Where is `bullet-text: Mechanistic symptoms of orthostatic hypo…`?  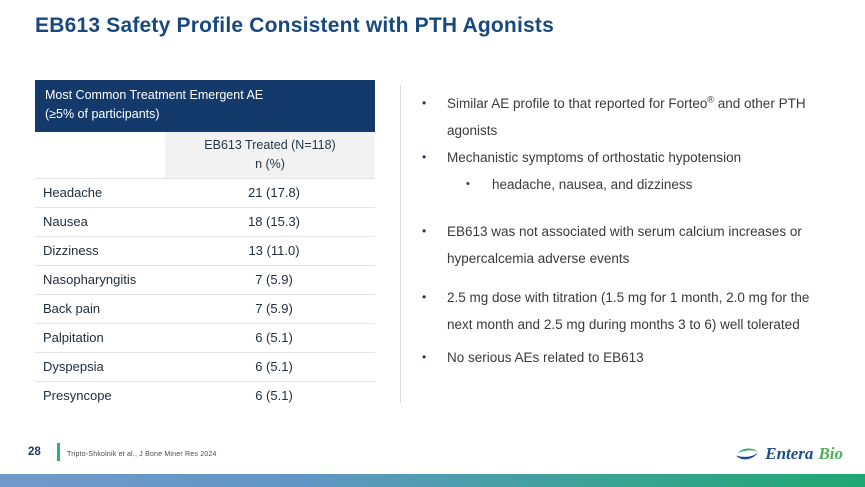 bullet-text: Mechanistic symptoms of orthostatic hypo… is located at coordinates (594, 157).